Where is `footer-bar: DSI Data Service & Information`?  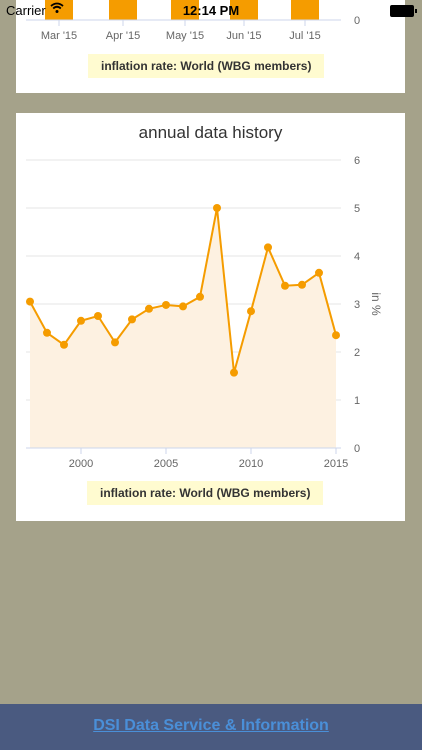 footer-bar: DSI Data Service & Information is located at coordinates (211, 727).